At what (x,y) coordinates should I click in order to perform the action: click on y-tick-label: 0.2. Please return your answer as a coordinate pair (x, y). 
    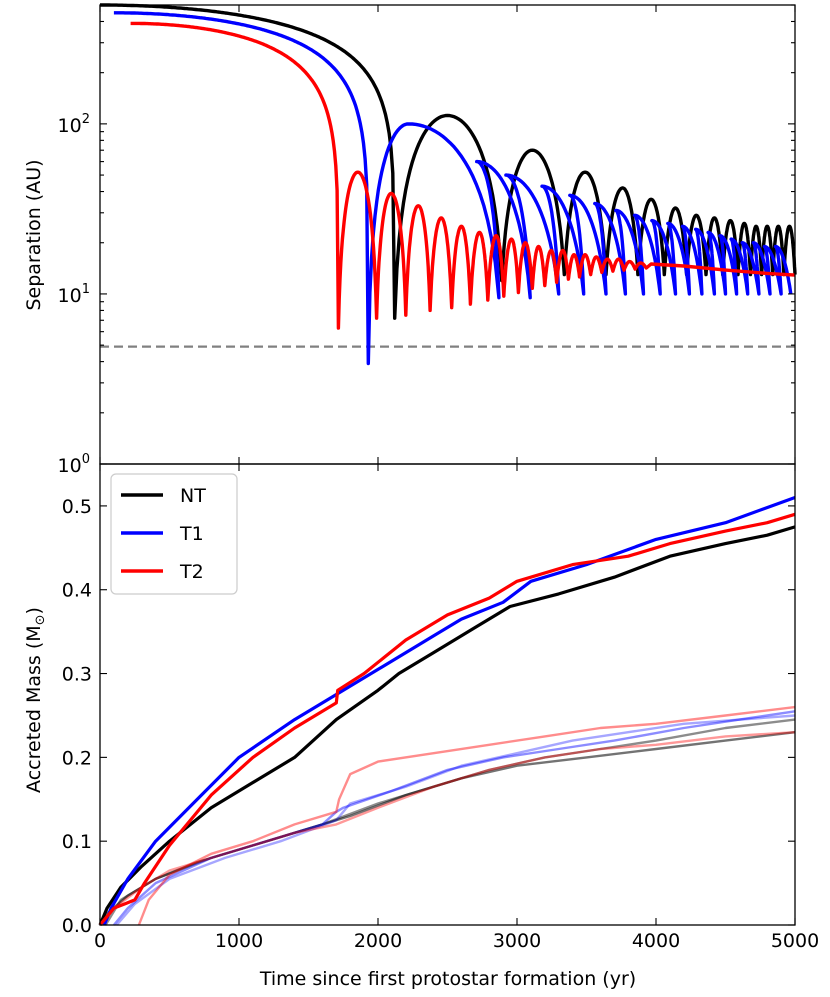
    Looking at the image, I should click on (77, 758).